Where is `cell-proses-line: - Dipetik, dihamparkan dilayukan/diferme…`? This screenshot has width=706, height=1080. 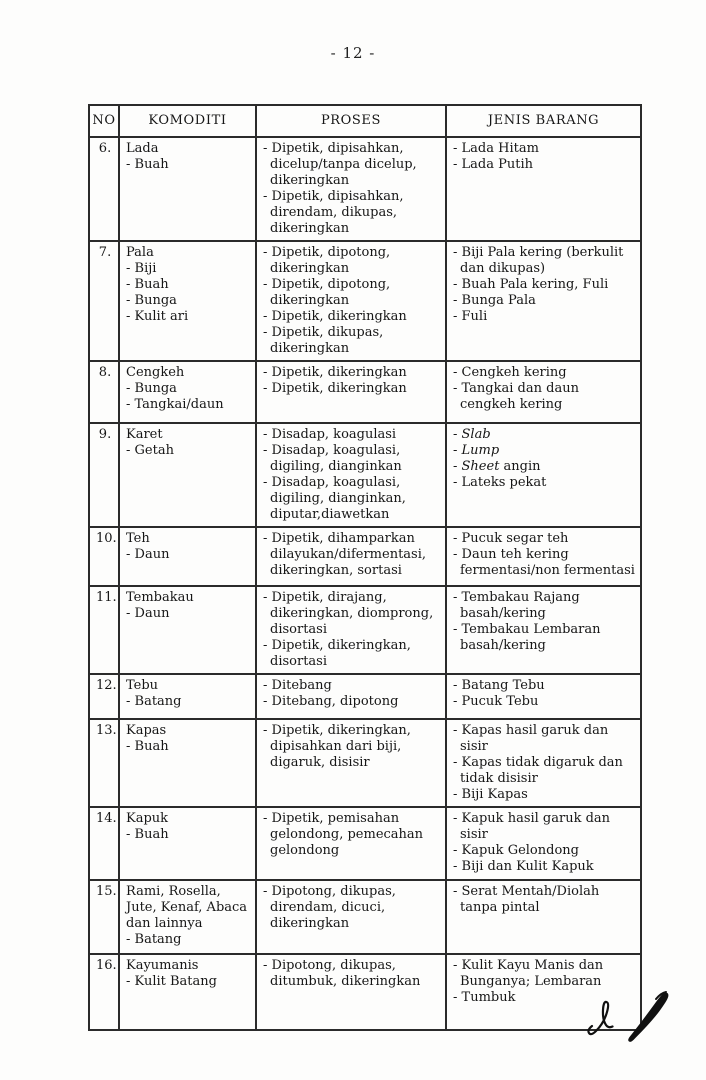 cell-proses-line: - Dipetik, dihamparkan dilayukan/diferme… is located at coordinates (345, 554).